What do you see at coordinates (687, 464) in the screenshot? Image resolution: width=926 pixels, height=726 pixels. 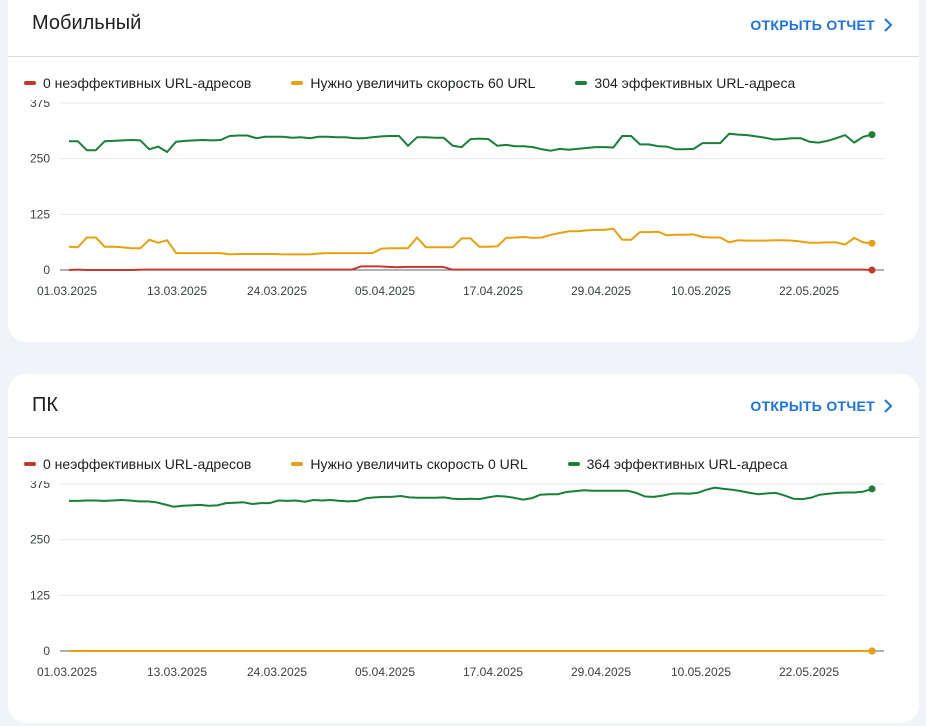 I see `legend-label: 364 эффективных URL-адреса` at bounding box center [687, 464].